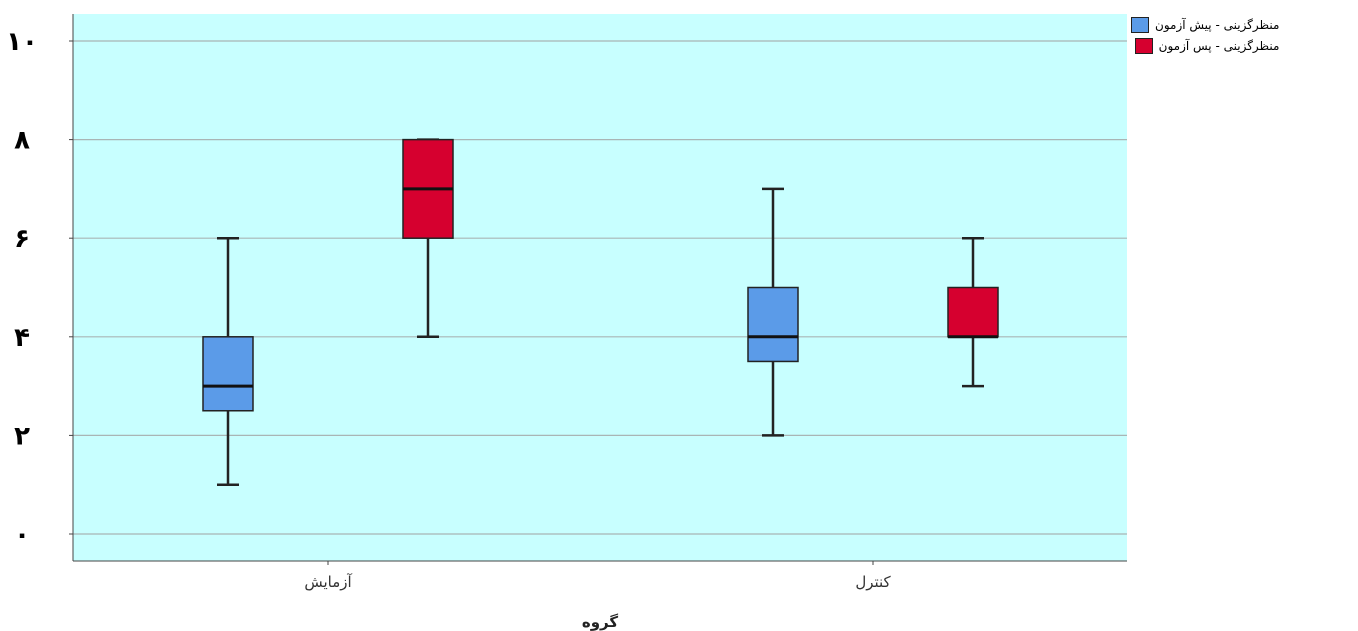  Describe the element at coordinates (22, 42) in the screenshot. I see `y-tick-label: ۱۰` at that location.